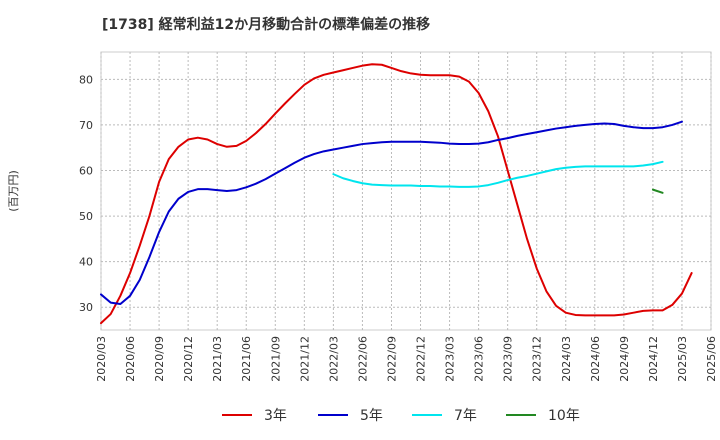  I want to click on x-tick-label: 2023/12, so click(537, 359).